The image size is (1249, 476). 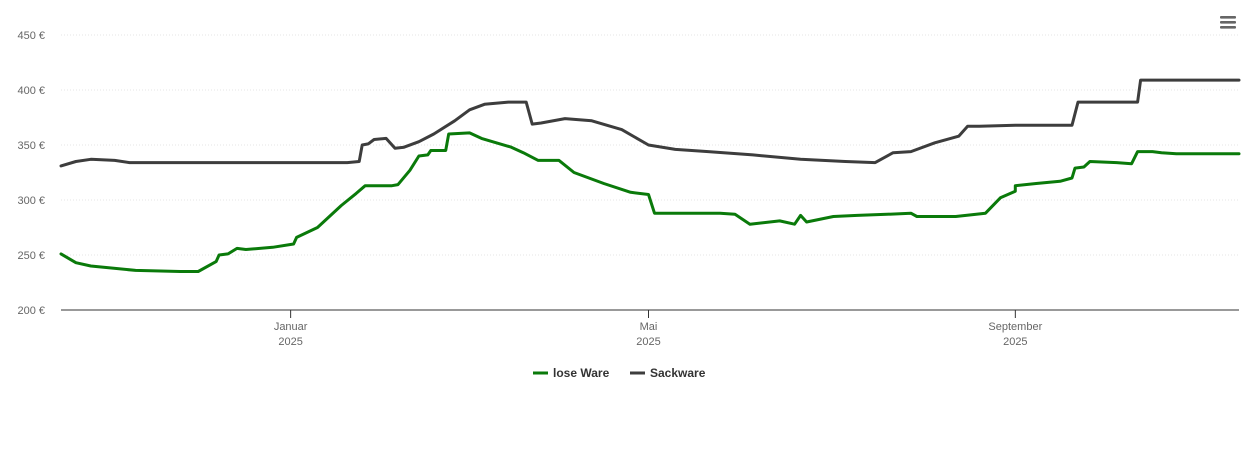 I want to click on legend-label: lose Ware, so click(x=581, y=373).